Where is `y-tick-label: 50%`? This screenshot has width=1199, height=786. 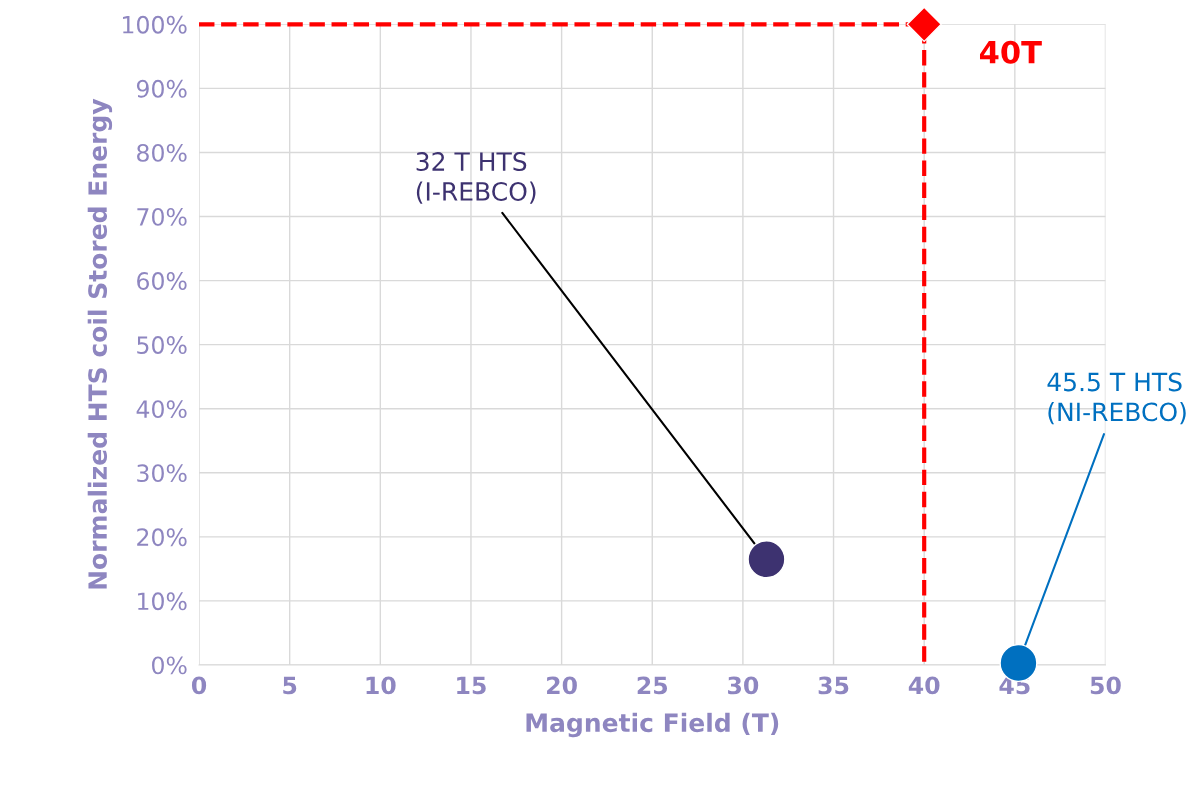 y-tick-label: 50% is located at coordinates (162, 345).